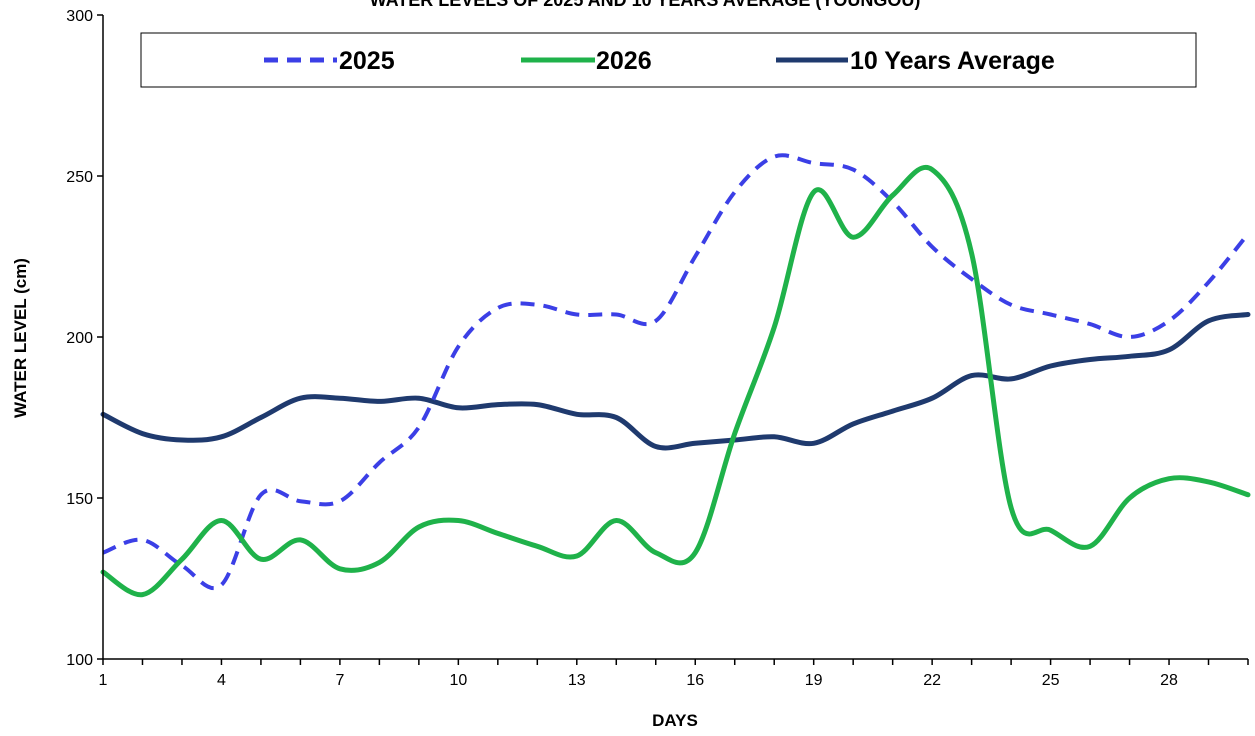 This screenshot has width=1255, height=736. I want to click on x-tick-label: 28, so click(1169, 680).